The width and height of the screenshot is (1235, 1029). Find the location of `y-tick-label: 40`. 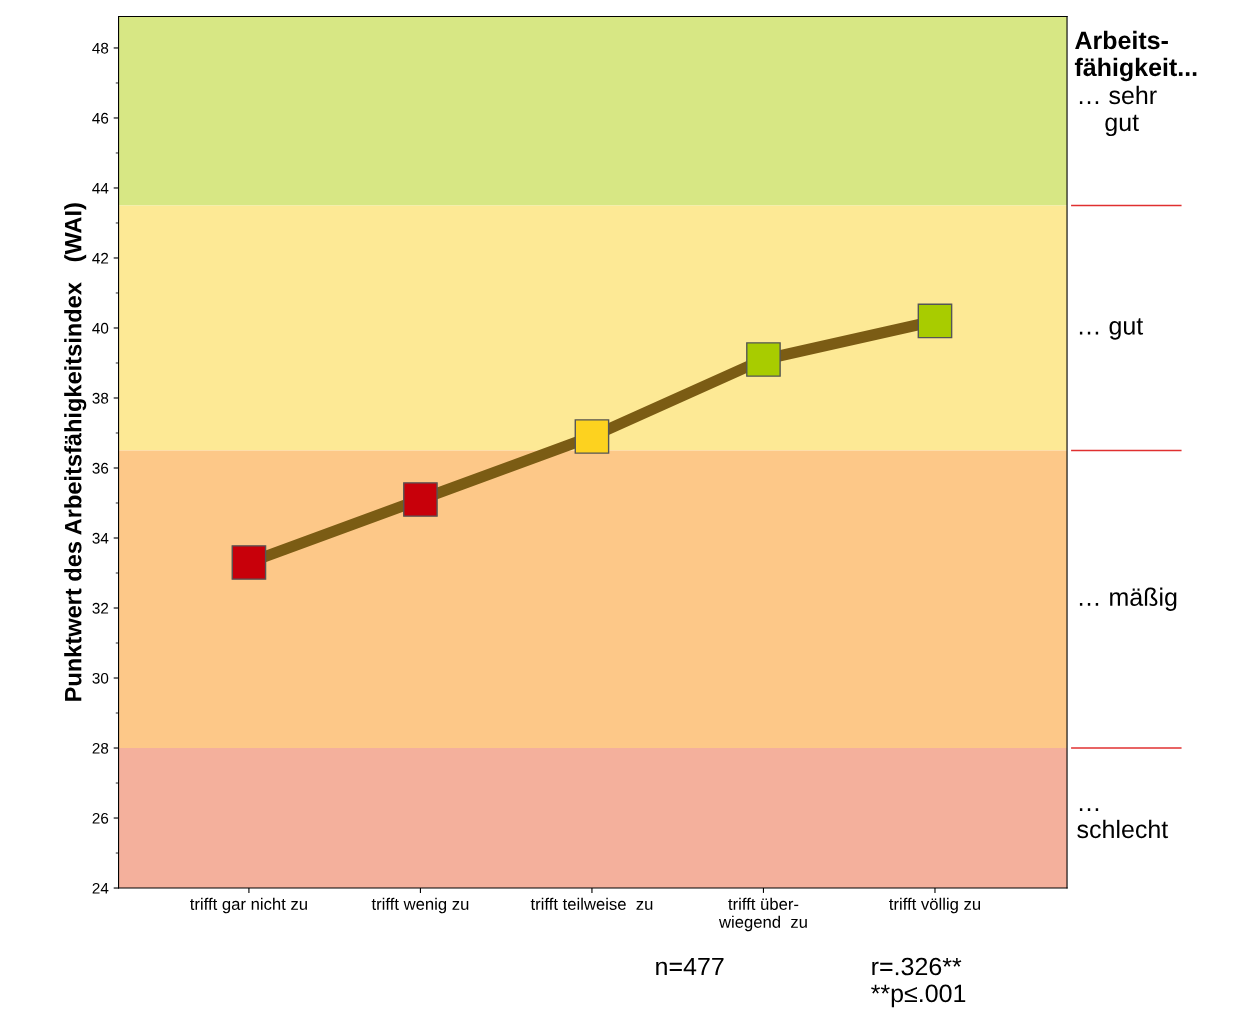

y-tick-label: 40 is located at coordinates (100, 328).